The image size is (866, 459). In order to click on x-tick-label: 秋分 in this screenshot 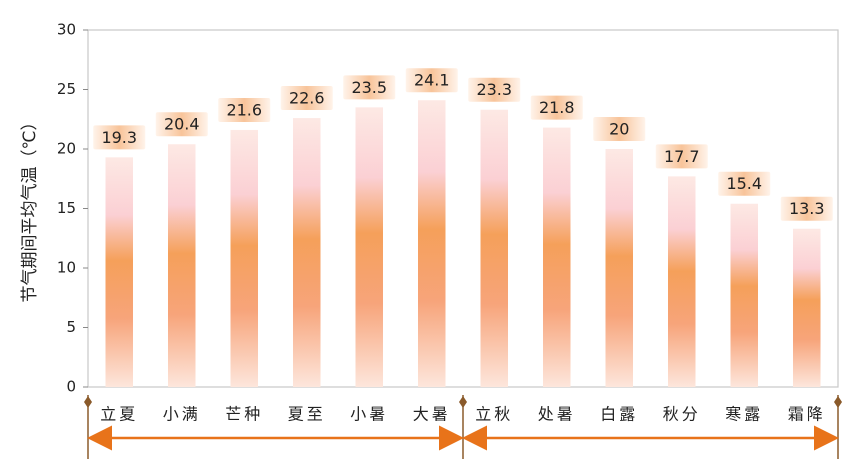, I will do `click(682, 414)`.